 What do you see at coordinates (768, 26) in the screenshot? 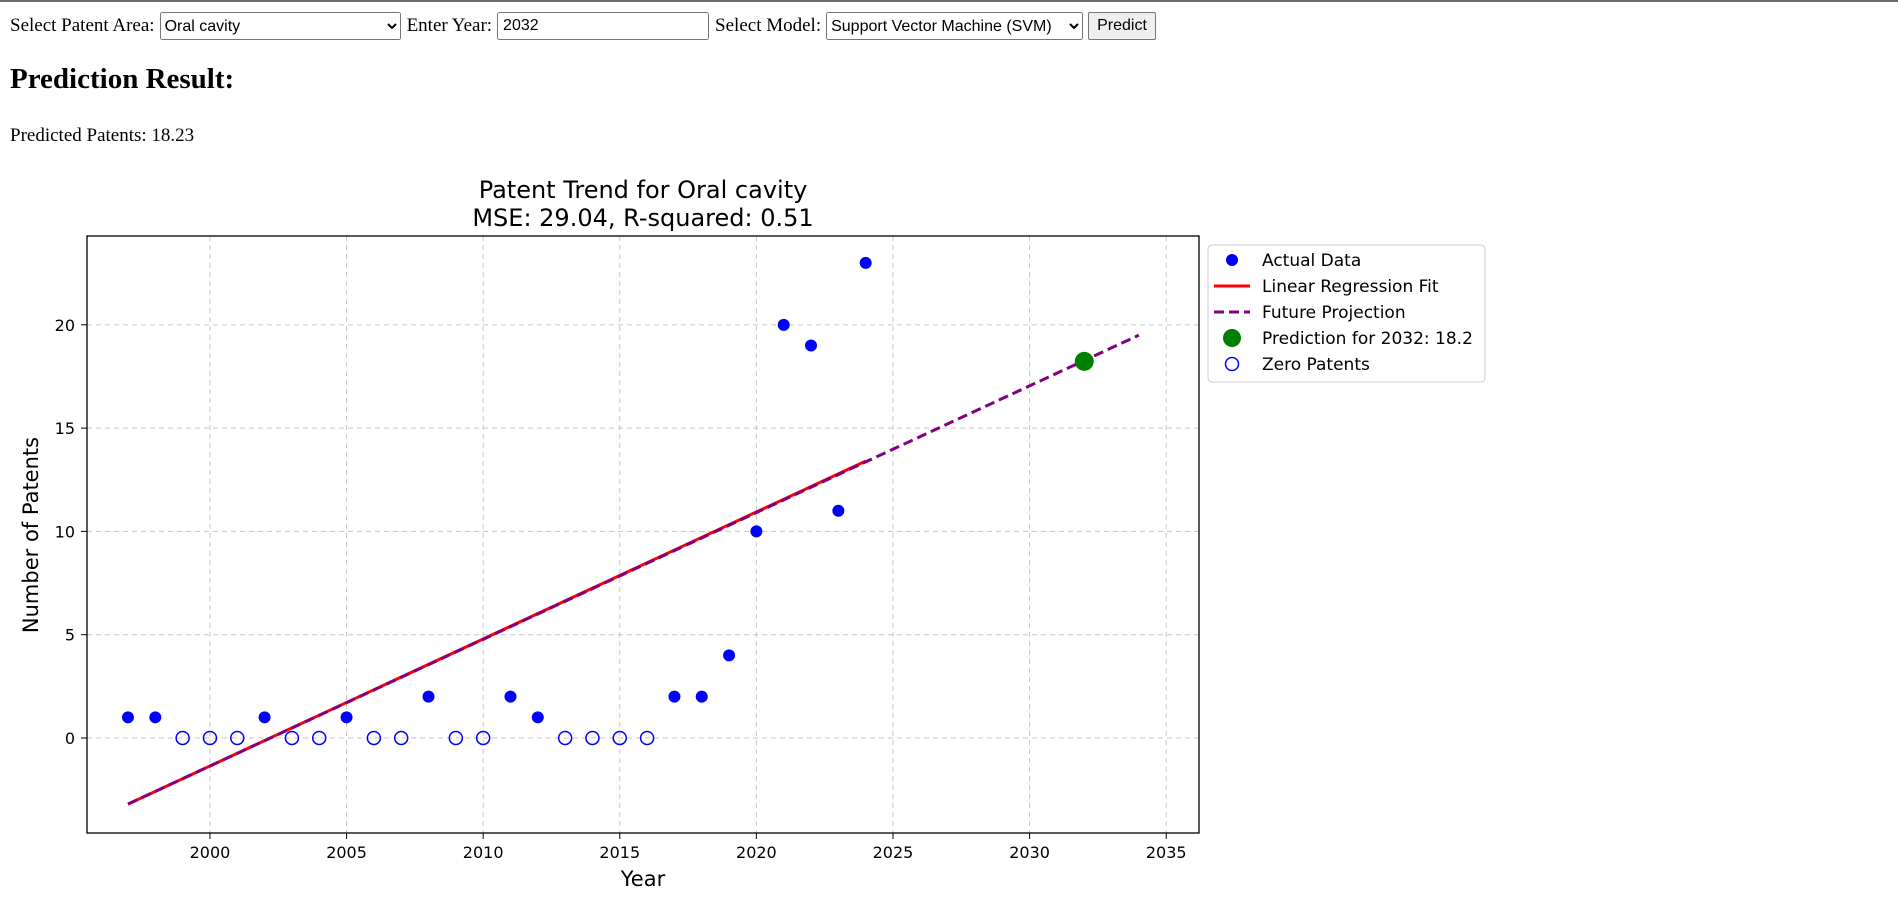
I see `model-label: Select Model:` at bounding box center [768, 26].